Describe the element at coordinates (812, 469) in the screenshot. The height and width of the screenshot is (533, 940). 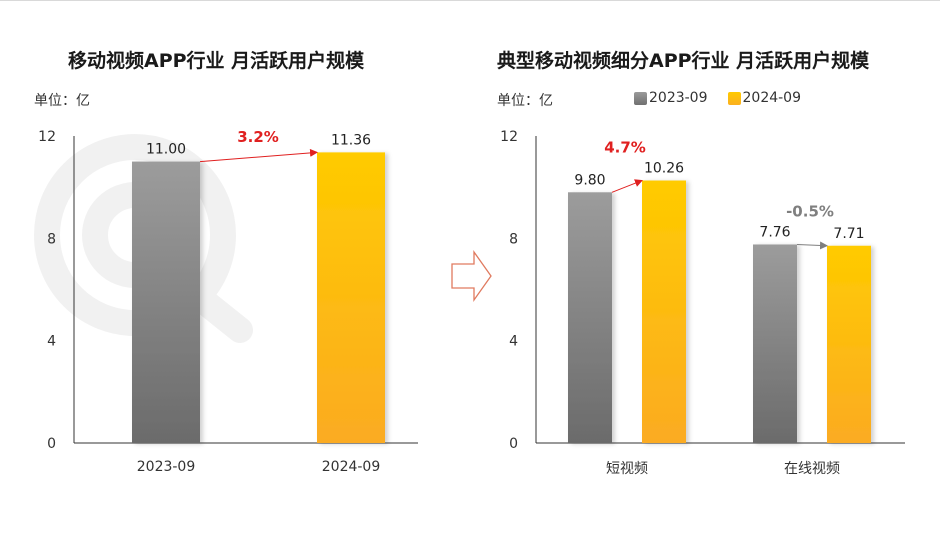
I see `right-x-tick-label: 在线视频` at that location.